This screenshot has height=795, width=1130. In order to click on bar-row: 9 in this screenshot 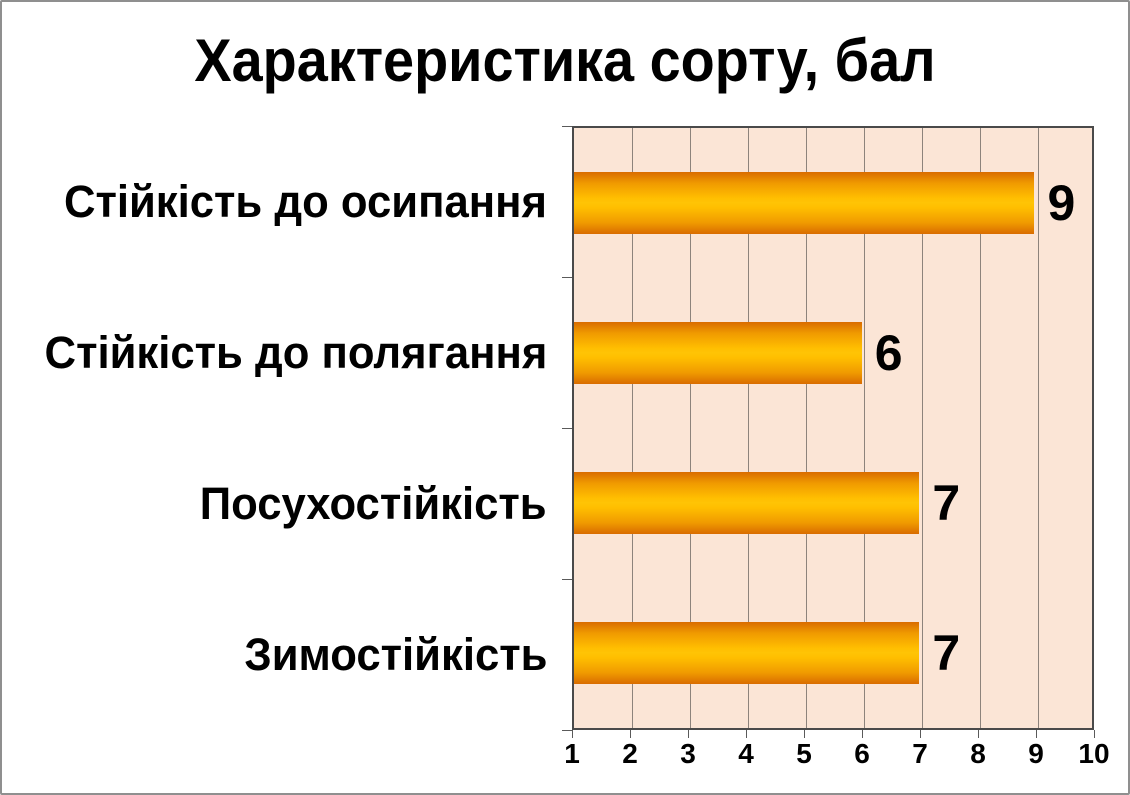, I will do `click(833, 203)`.